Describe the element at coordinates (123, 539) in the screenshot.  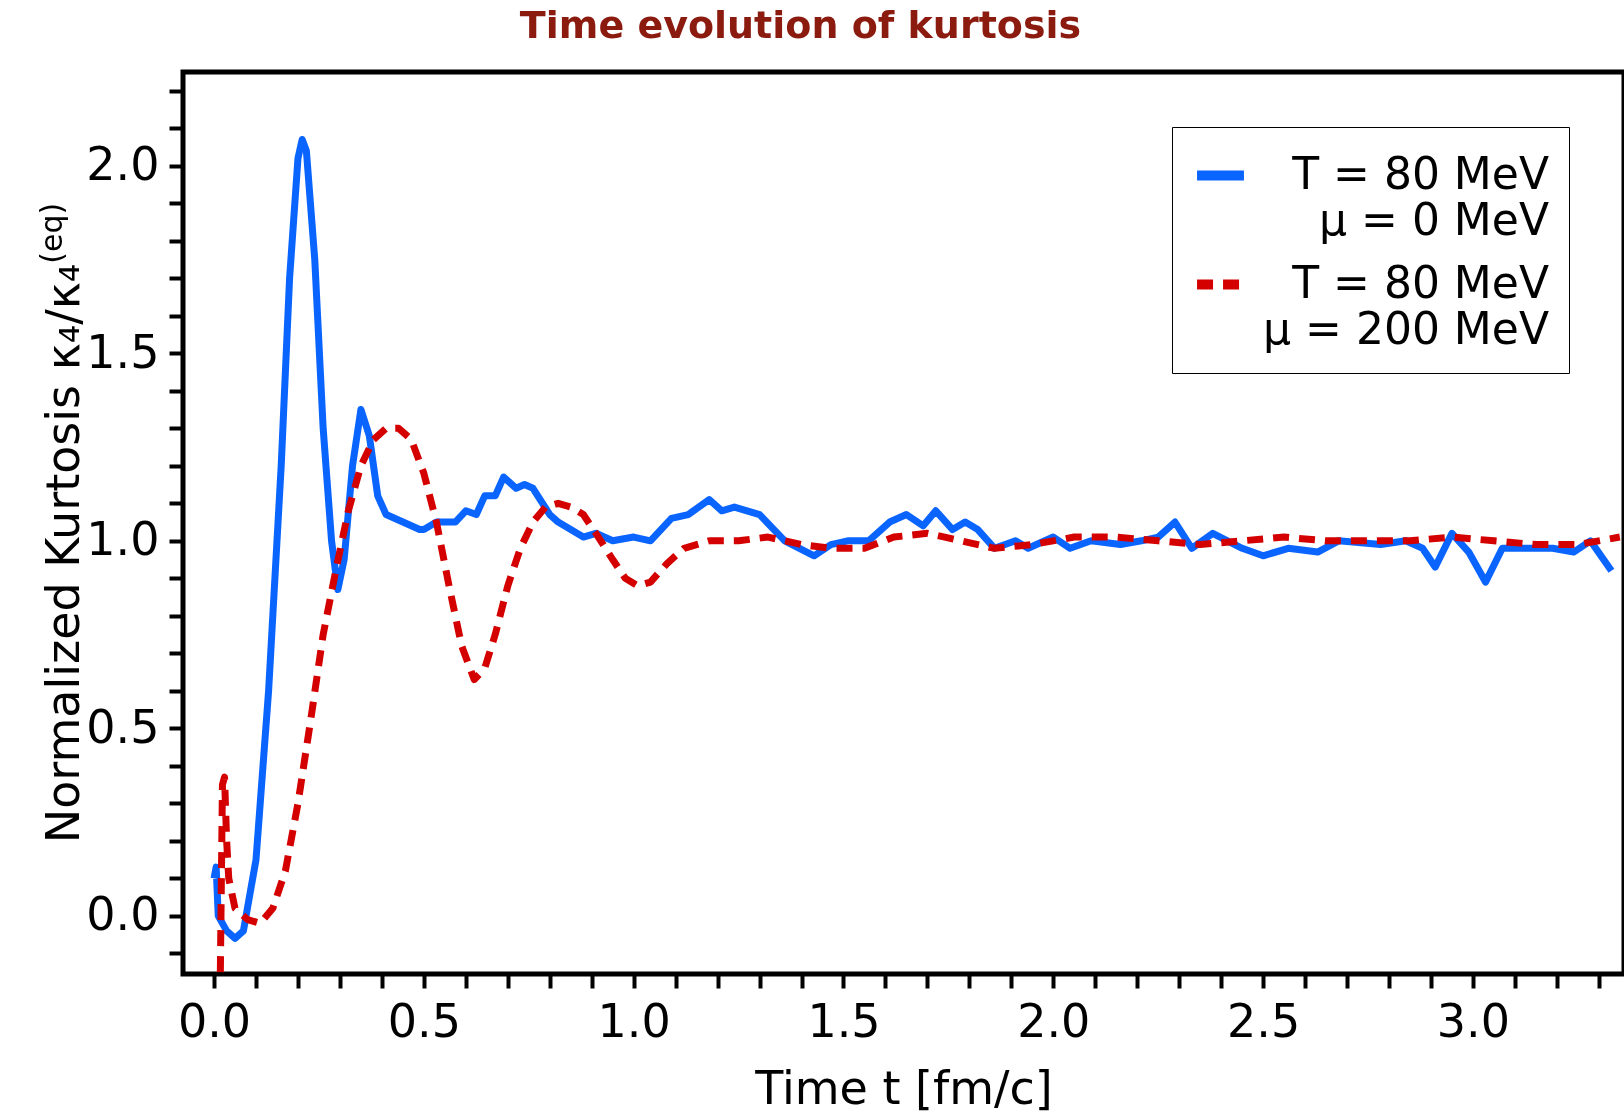
I see `y-tick-label: 1.0` at that location.